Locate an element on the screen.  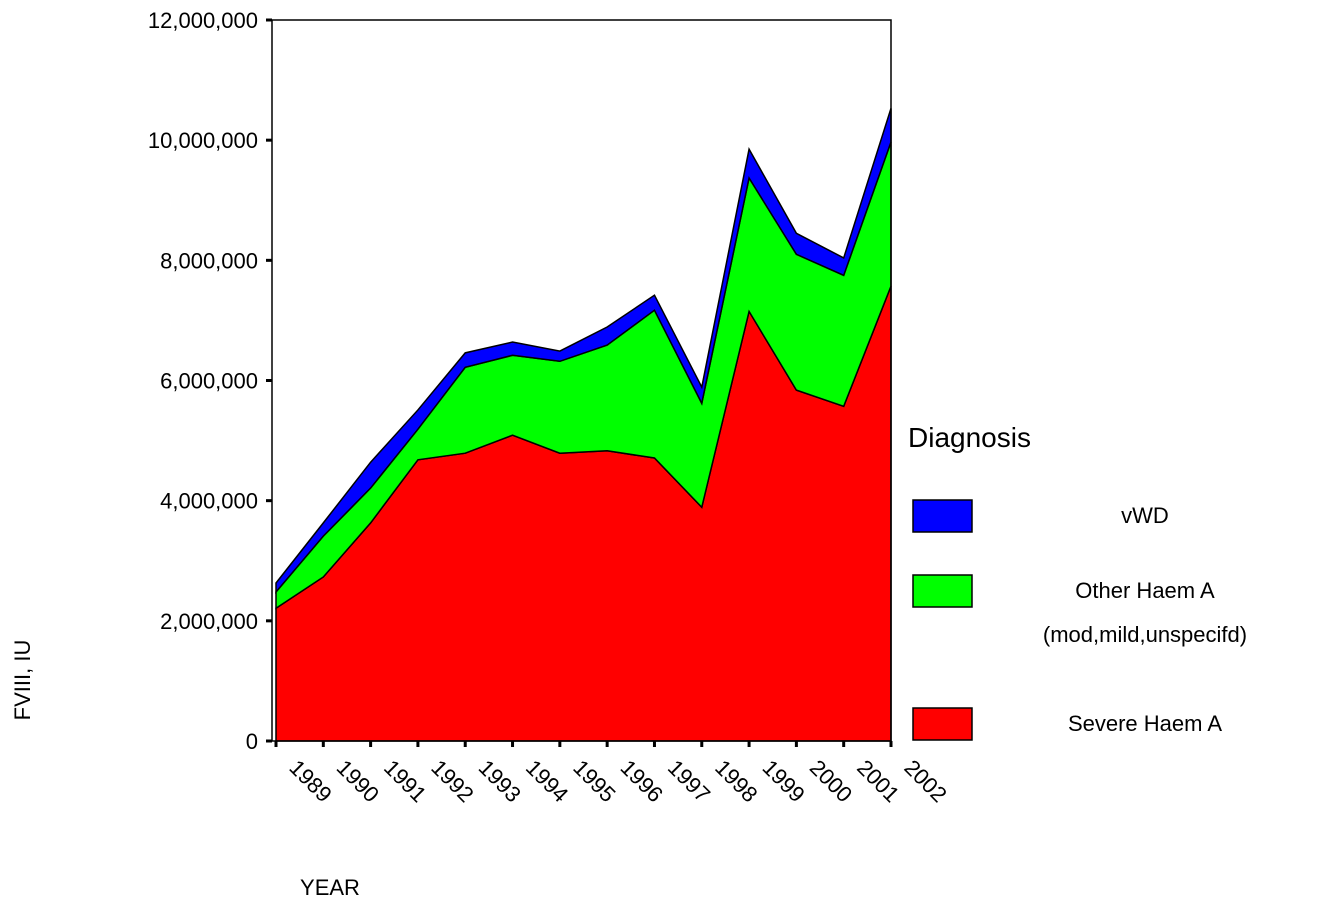
x-tick-label: 1989 is located at coordinates (310, 781).